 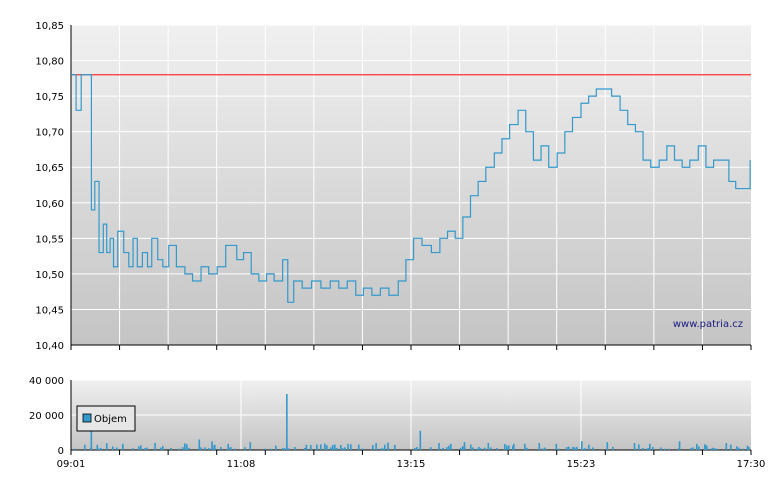 I want to click on price-y-tick-label: 10,45, so click(x=49, y=310).